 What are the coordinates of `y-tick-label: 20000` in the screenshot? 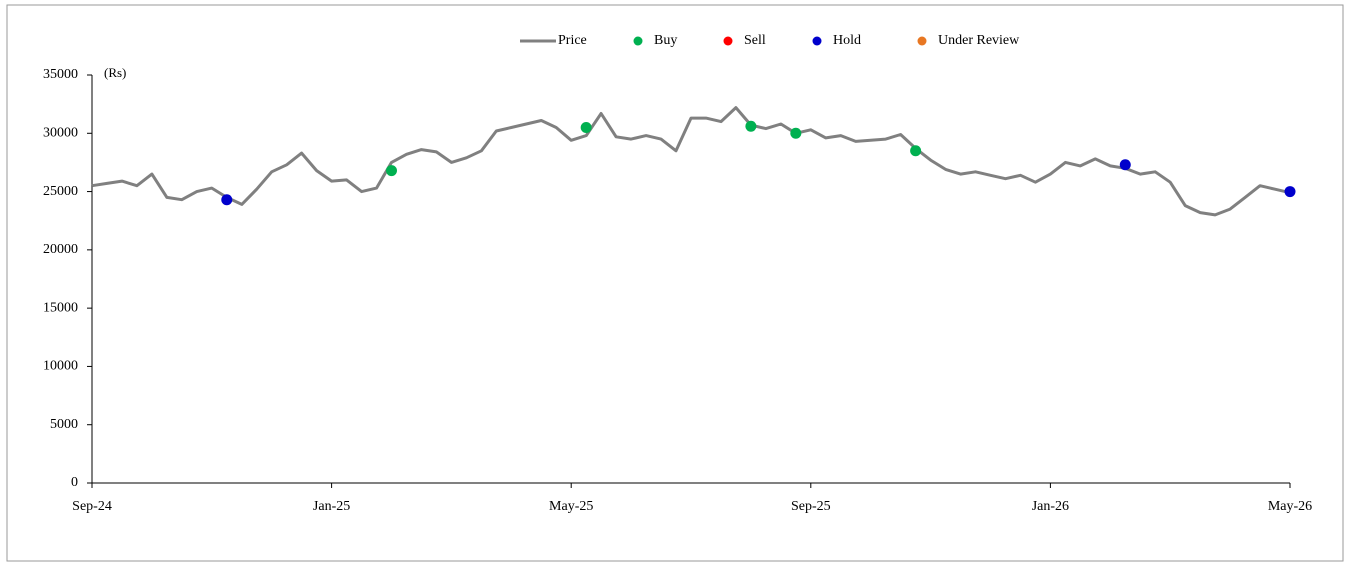 It's located at (60, 249).